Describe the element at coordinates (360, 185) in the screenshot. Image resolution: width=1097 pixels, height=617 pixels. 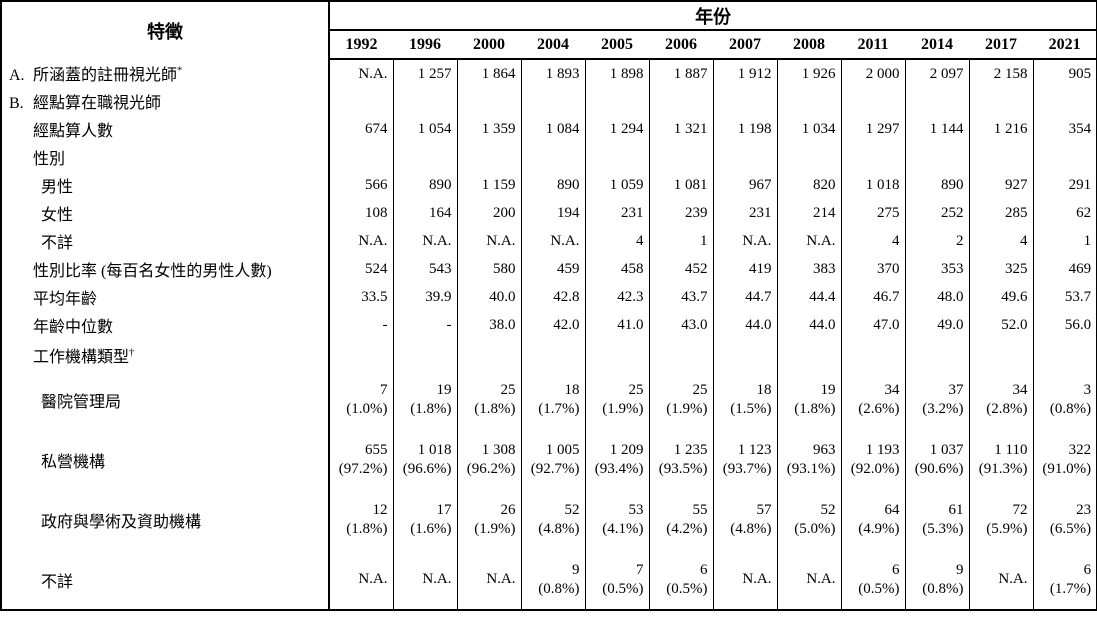
I see `data-cell: 566` at that location.